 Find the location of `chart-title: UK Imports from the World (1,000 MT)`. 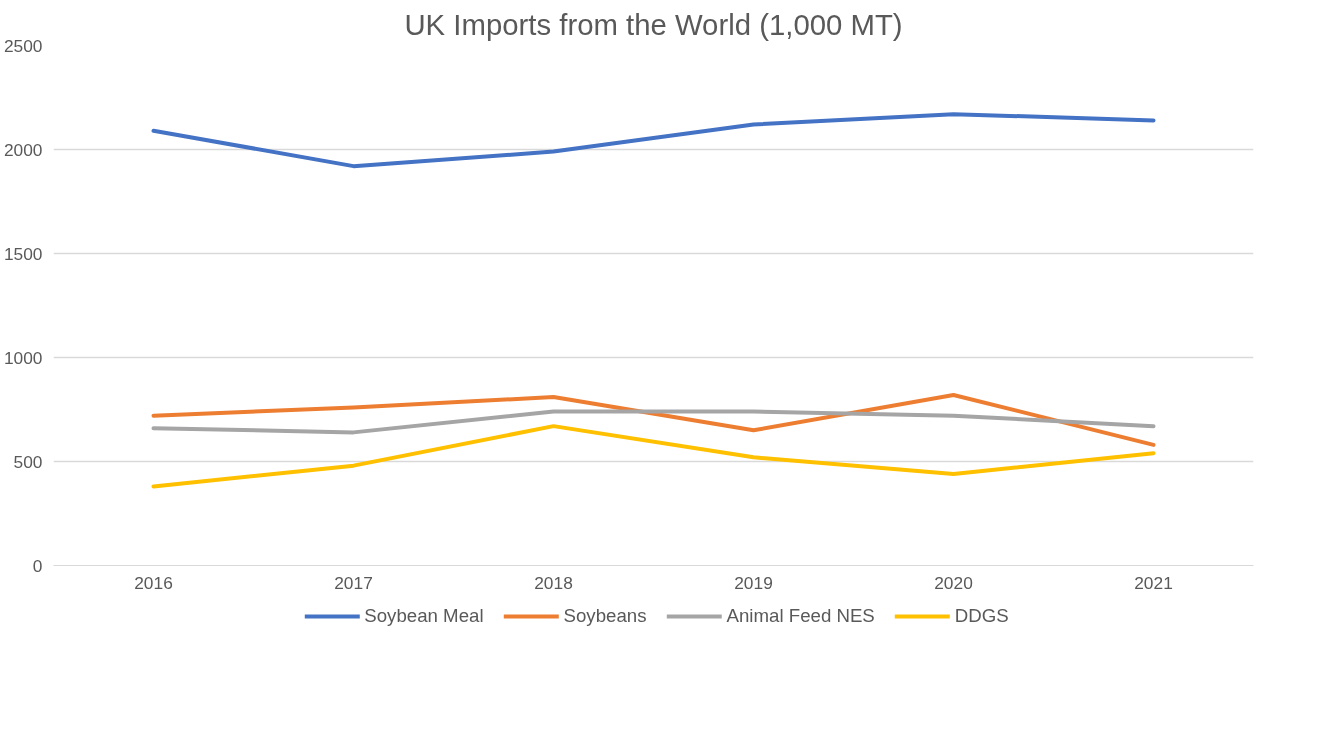

chart-title: UK Imports from the World (1,000 MT) is located at coordinates (653, 24).